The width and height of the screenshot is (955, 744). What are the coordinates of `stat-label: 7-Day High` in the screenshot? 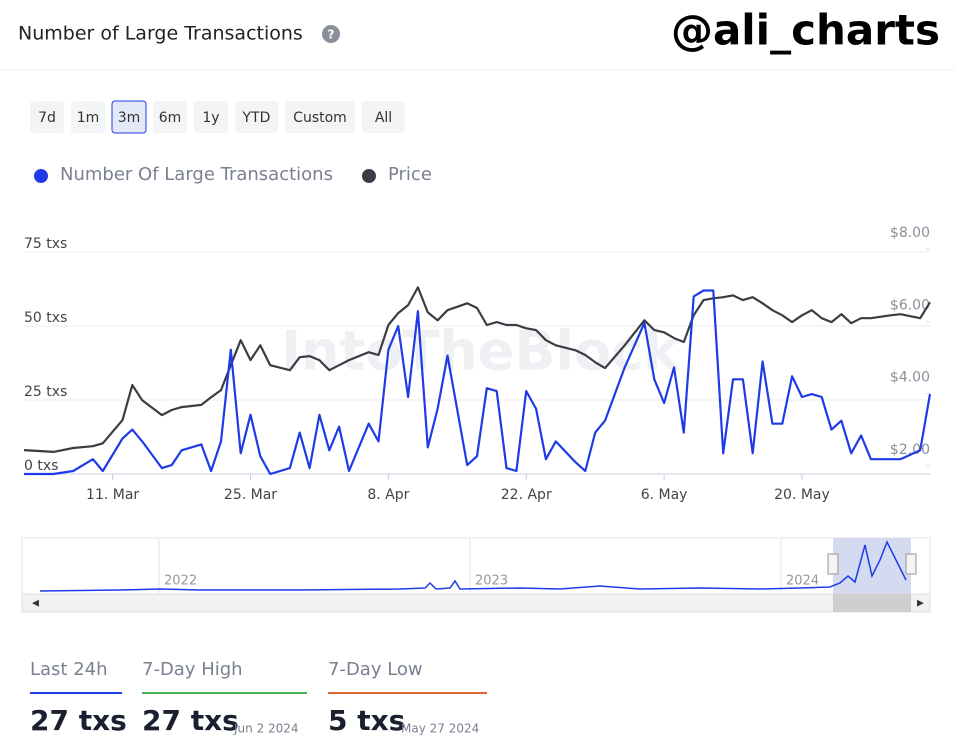 It's located at (192, 669).